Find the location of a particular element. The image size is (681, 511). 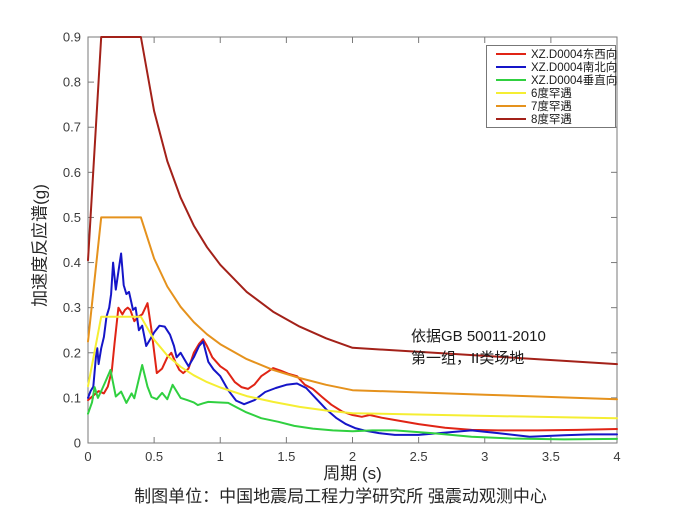

legend-item-0: XZ.D0004东西向 is located at coordinates (557, 55).